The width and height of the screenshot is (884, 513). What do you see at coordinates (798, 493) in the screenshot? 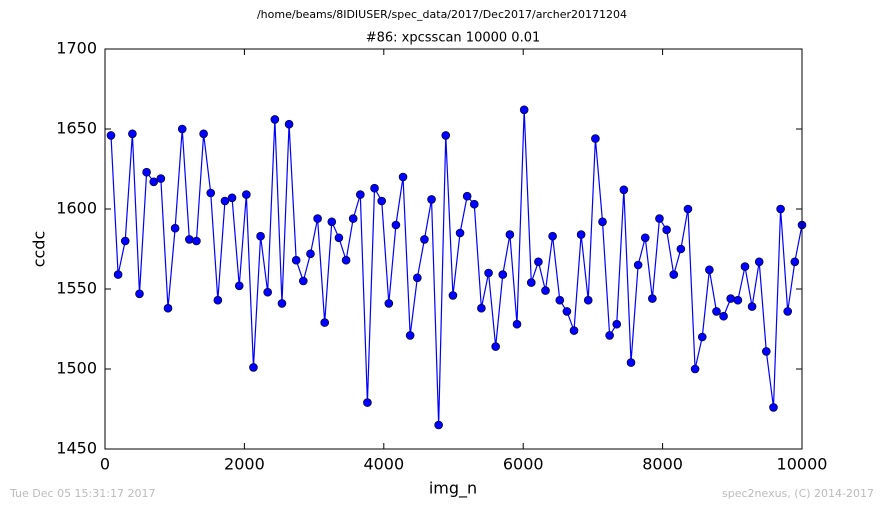
I see `footer-right: spec2nexus, (C) 2014-2017` at bounding box center [798, 493].